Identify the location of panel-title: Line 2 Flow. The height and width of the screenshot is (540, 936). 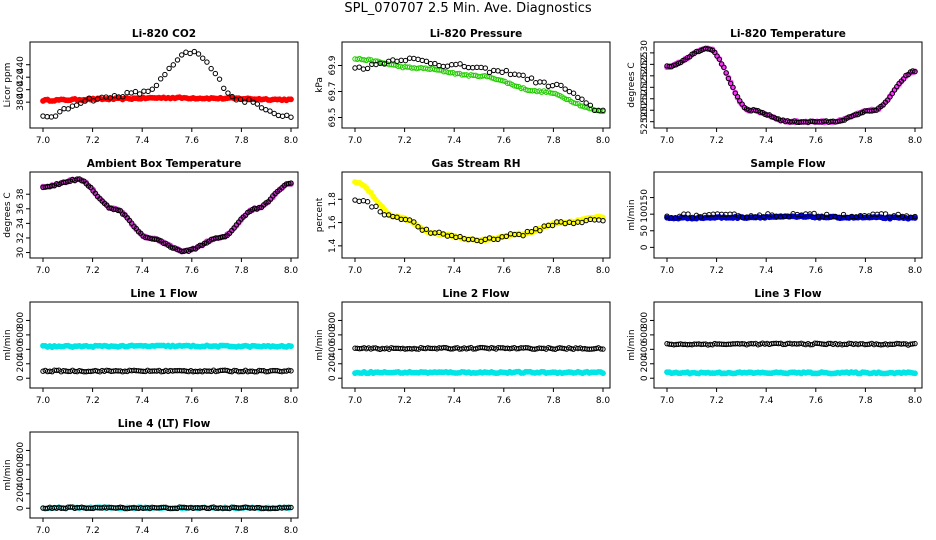
(475, 294).